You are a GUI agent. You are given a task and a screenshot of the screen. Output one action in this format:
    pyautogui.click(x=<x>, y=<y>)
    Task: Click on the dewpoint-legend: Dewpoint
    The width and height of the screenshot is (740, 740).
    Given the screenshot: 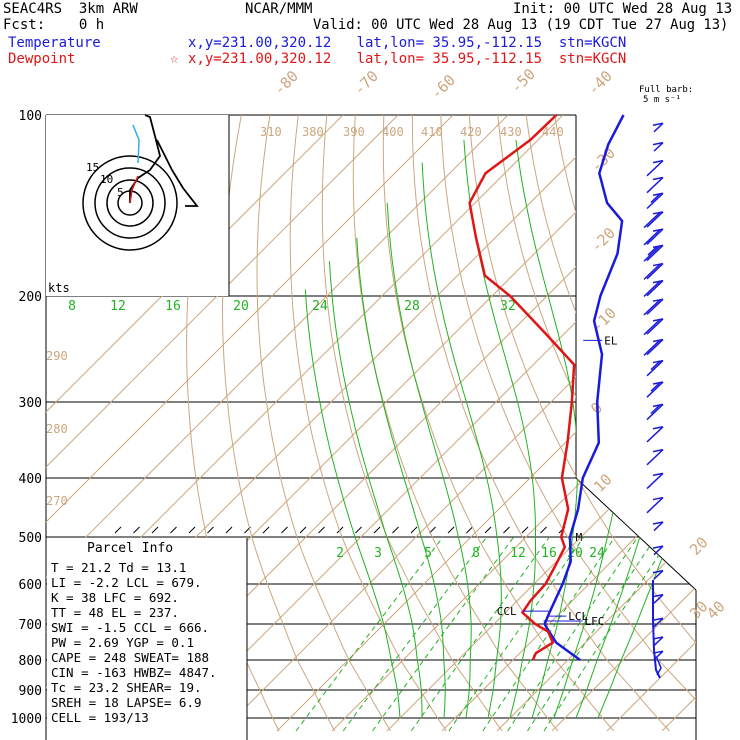 What is the action you would take?
    pyautogui.click(x=42, y=59)
    